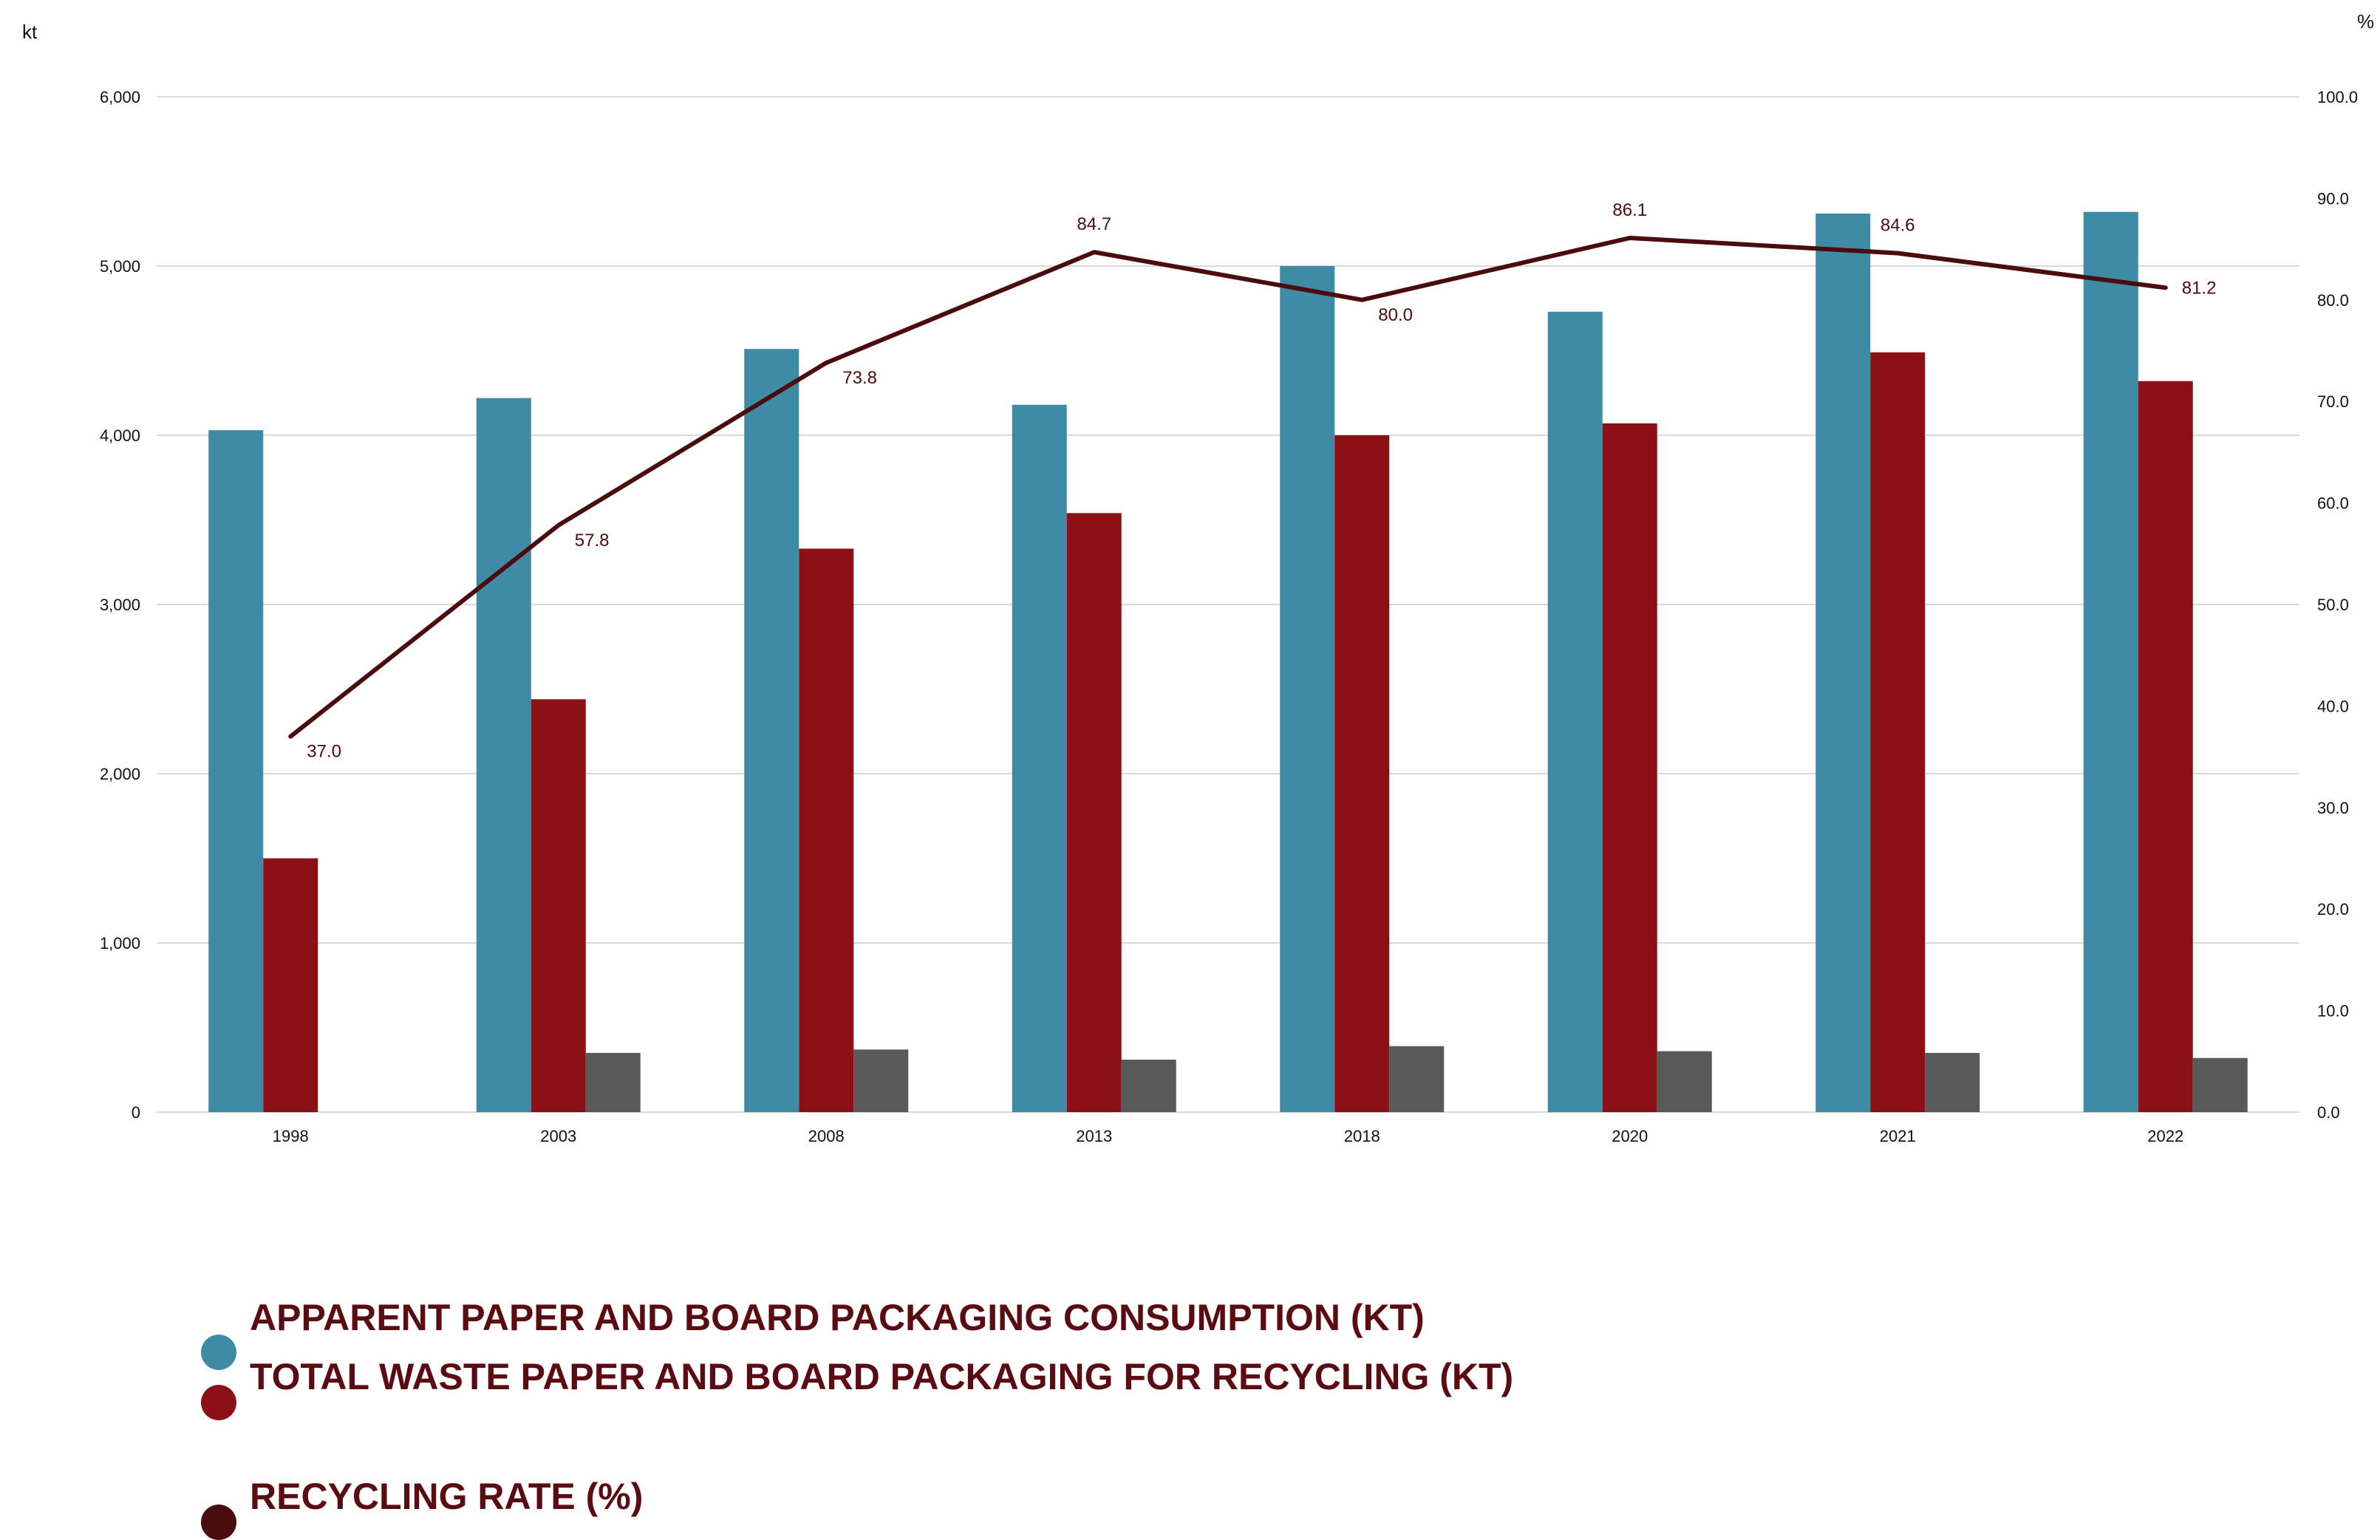 The height and width of the screenshot is (1540, 2380). What do you see at coordinates (120, 605) in the screenshot?
I see `y-left-tick-label: 3,000` at bounding box center [120, 605].